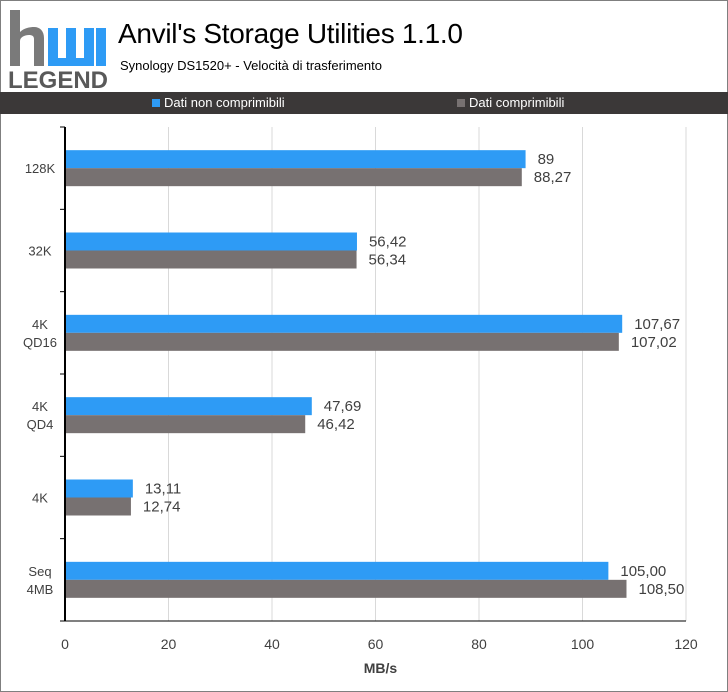 This screenshot has height=692, width=728. What do you see at coordinates (661, 589) in the screenshot?
I see `data-label: 108,50` at bounding box center [661, 589].